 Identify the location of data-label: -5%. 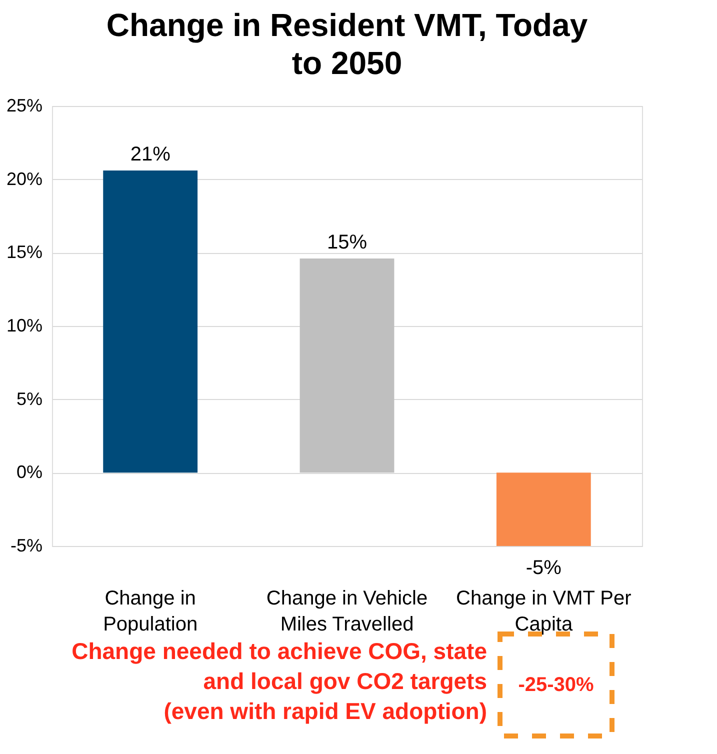
(544, 568).